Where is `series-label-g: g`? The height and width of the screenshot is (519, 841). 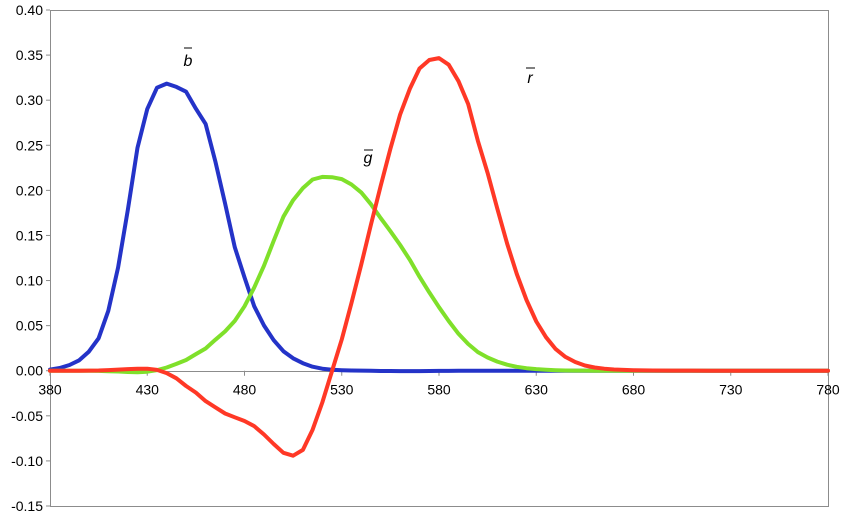 series-label-g: g is located at coordinates (368, 158).